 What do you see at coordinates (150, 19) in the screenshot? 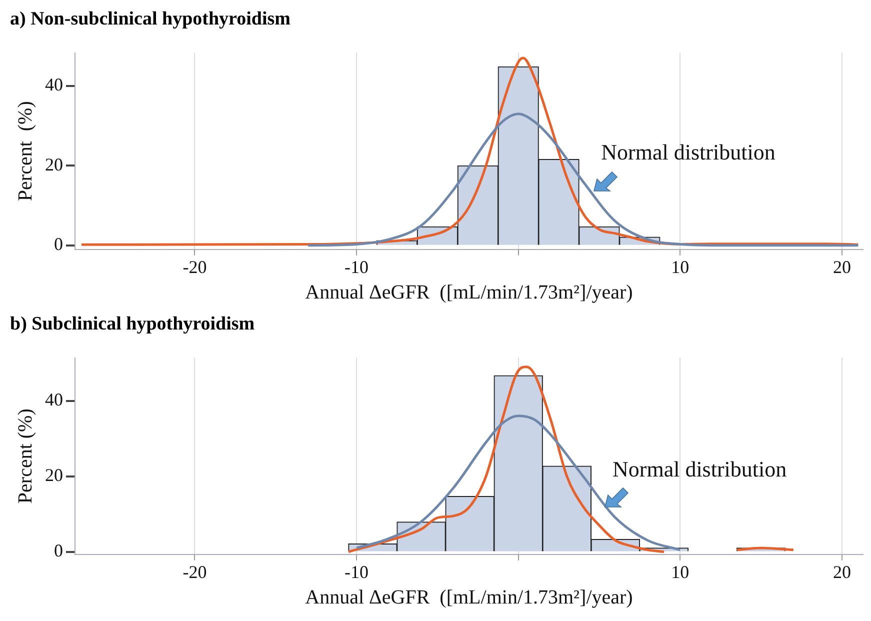
I see `chart-title: a) Non-subclinical hypothyroidism` at bounding box center [150, 19].